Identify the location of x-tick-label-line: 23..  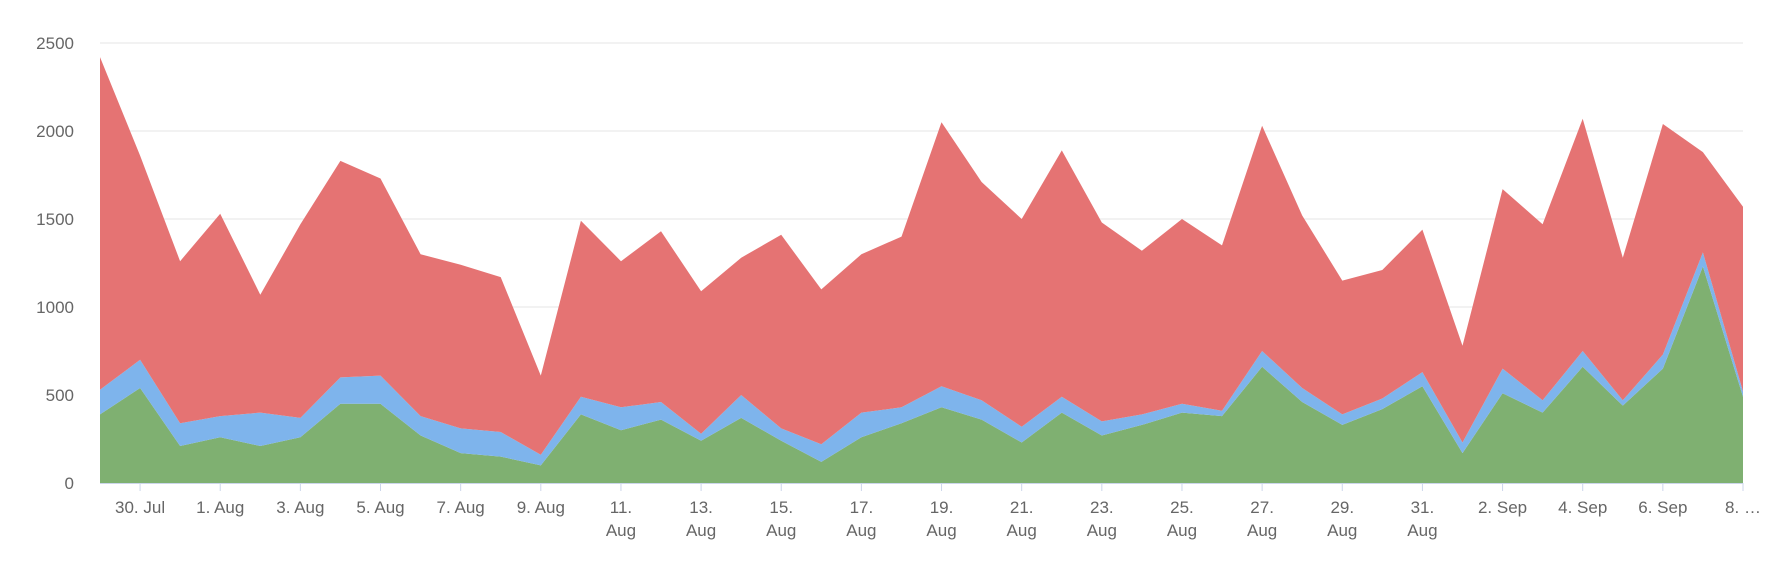
(1102, 507).